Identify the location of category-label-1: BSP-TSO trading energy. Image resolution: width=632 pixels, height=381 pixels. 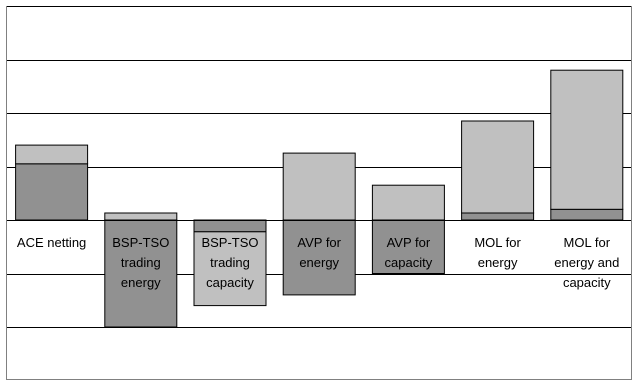
(140, 262).